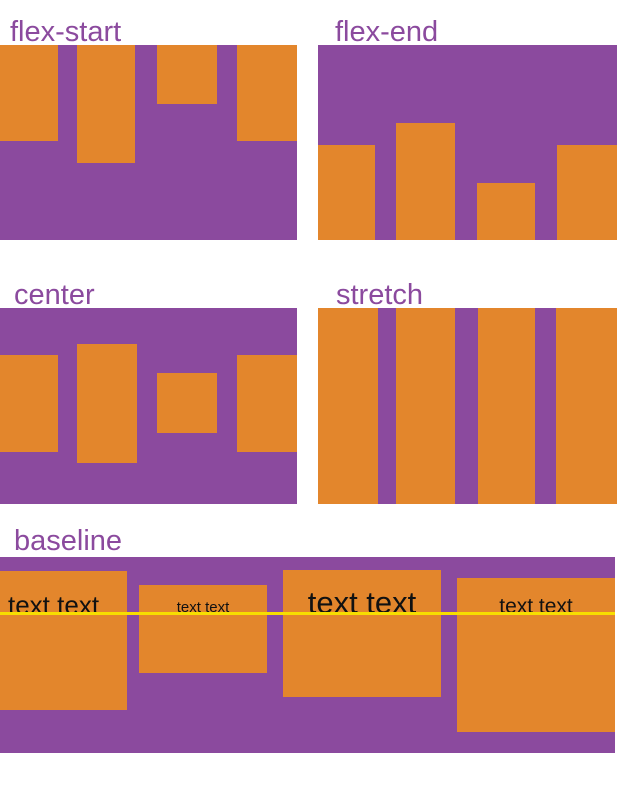 Image resolution: width=617 pixels, height=786 pixels. What do you see at coordinates (68, 541) in the screenshot?
I see `panel-title-baseline: baseline` at bounding box center [68, 541].